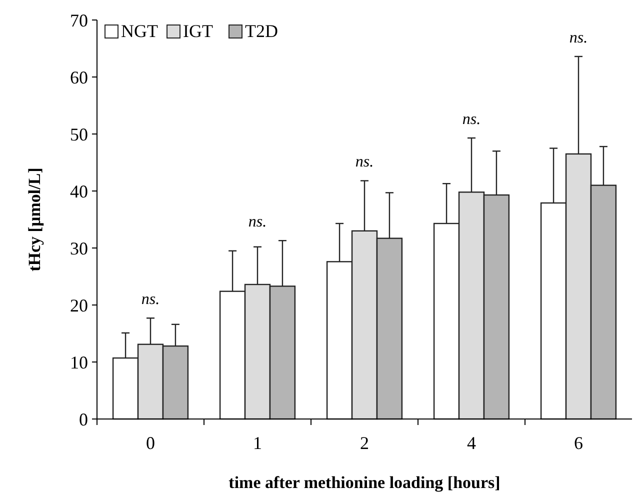 This screenshot has height=498, width=640. What do you see at coordinates (79, 77) in the screenshot?
I see `y-tick-label: 60` at bounding box center [79, 77].